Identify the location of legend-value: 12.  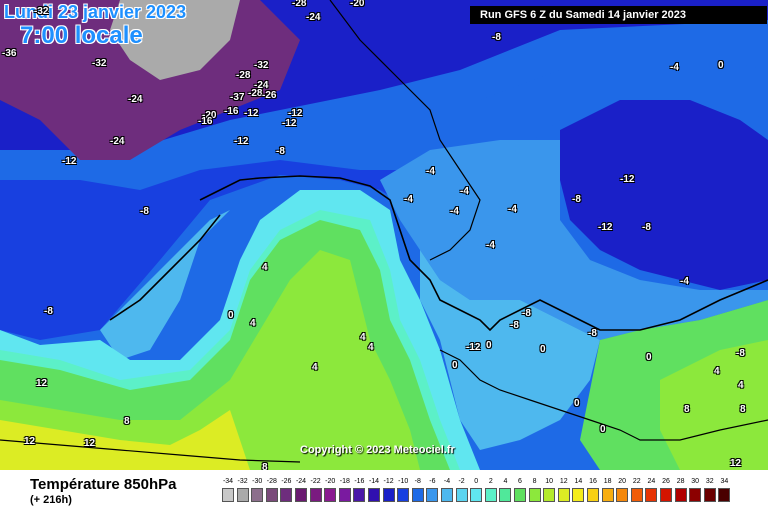
(563, 481).